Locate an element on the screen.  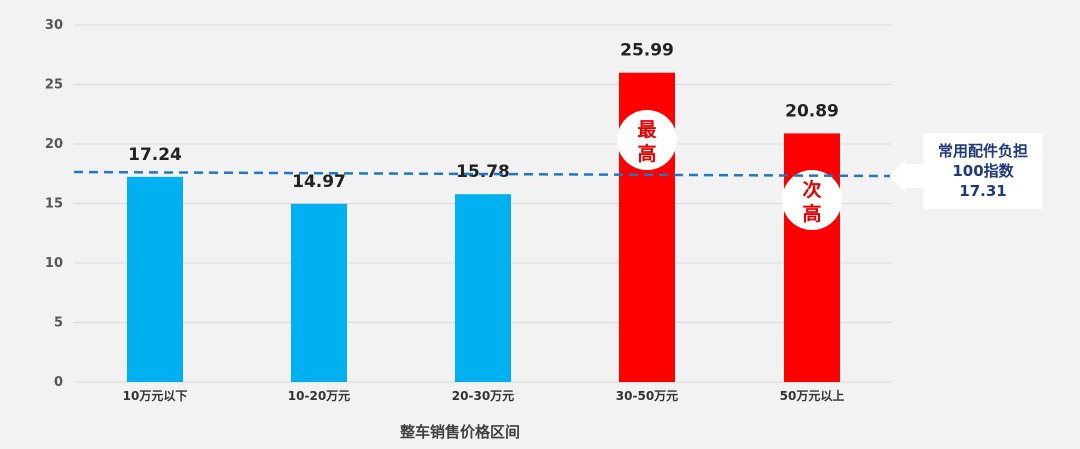
value-label-4: 25.99 is located at coordinates (647, 51).